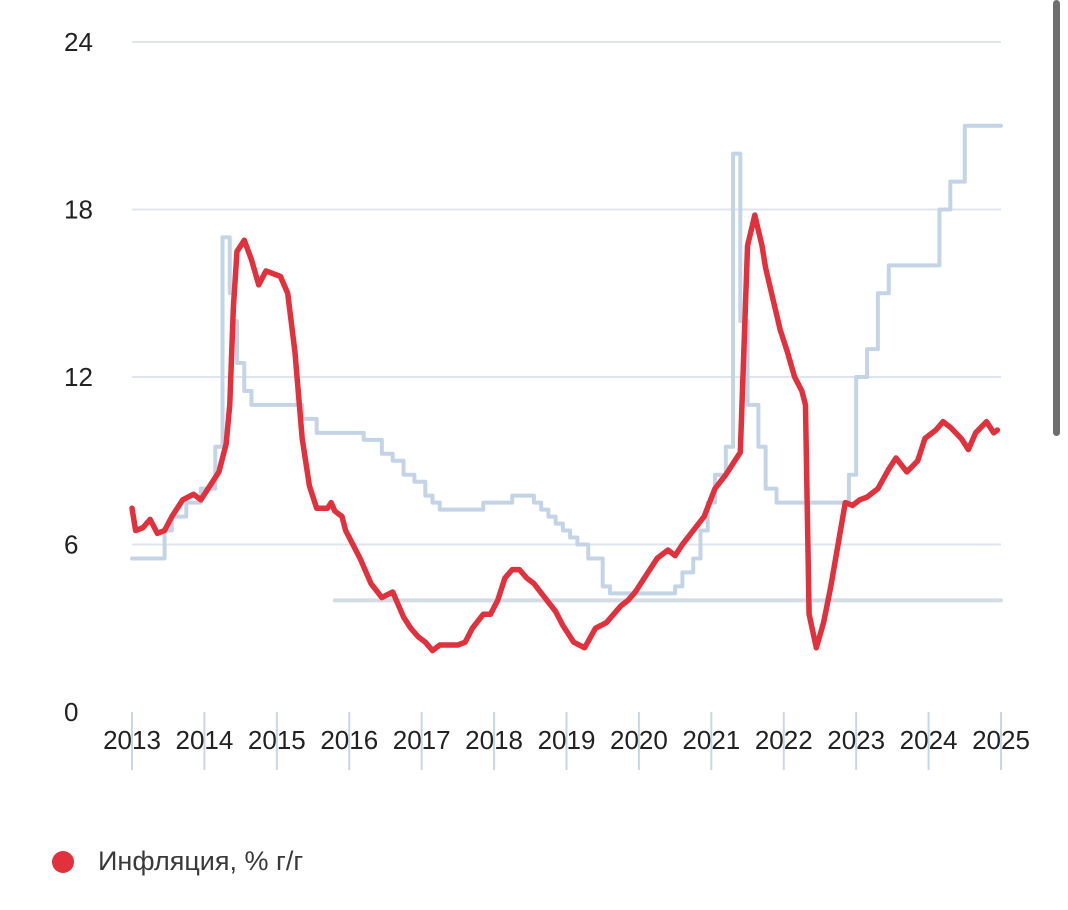 This screenshot has width=1068, height=910. I want to click on x-tick-label-2019: 2019, so click(567, 740).